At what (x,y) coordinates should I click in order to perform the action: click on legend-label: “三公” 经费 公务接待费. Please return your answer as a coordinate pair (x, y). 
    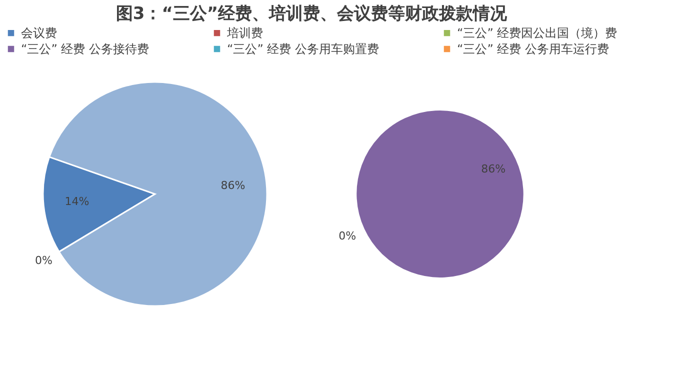
    Looking at the image, I should click on (85, 49).